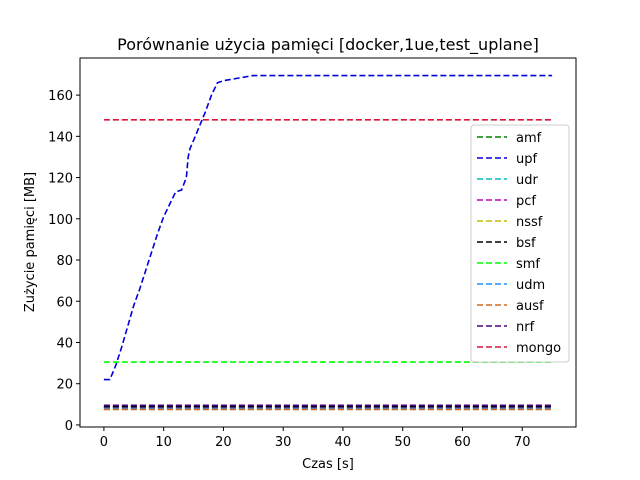  Describe the element at coordinates (522, 442) in the screenshot. I see `x-tick-label: 70` at that location.